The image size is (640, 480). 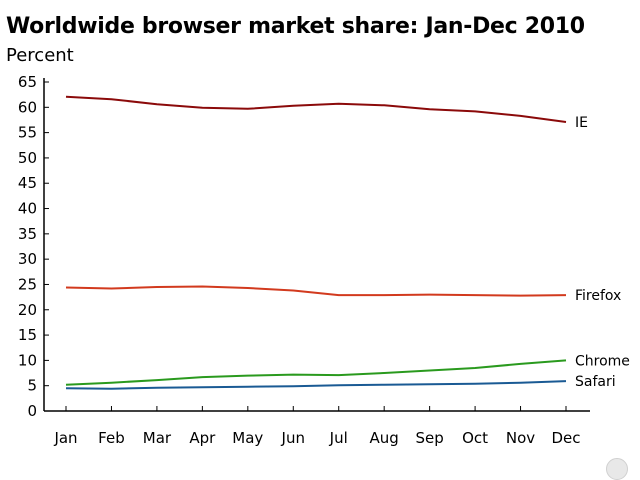 I want to click on x-tick-label: Jan, so click(x=65, y=438).